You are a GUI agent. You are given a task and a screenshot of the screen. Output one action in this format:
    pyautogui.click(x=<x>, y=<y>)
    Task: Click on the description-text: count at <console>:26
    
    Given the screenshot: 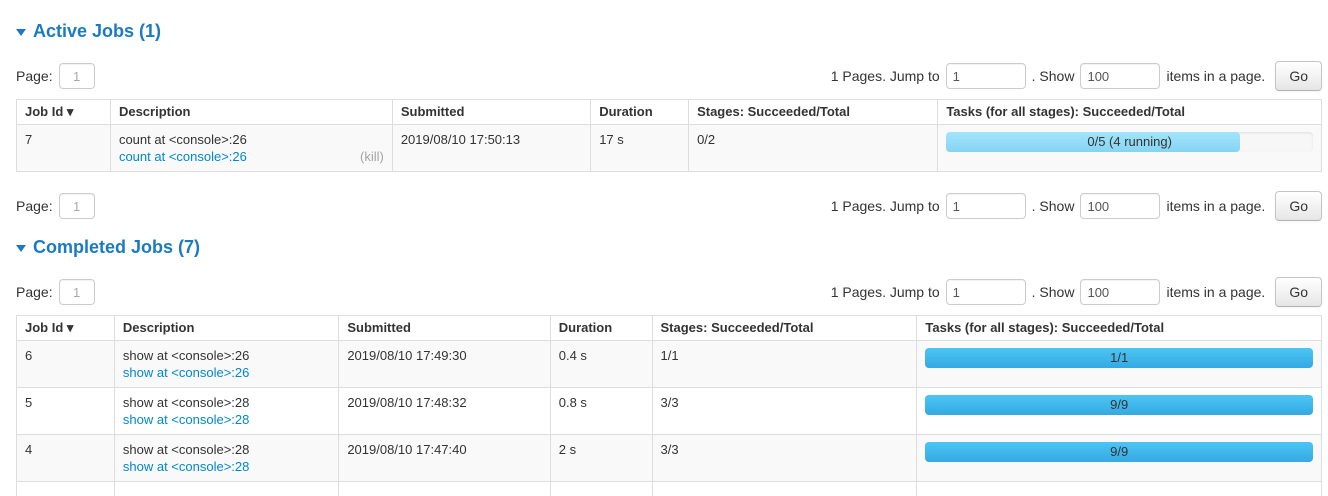 What is the action you would take?
    pyautogui.click(x=182, y=139)
    